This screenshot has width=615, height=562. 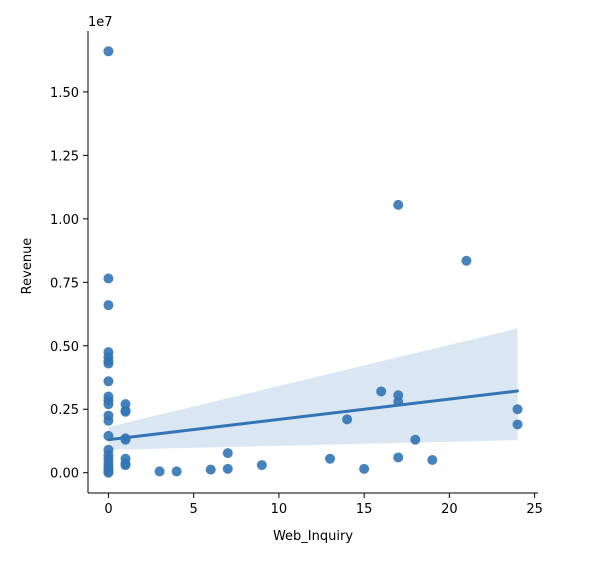 I want to click on x-tick-label: 10, so click(x=279, y=509).